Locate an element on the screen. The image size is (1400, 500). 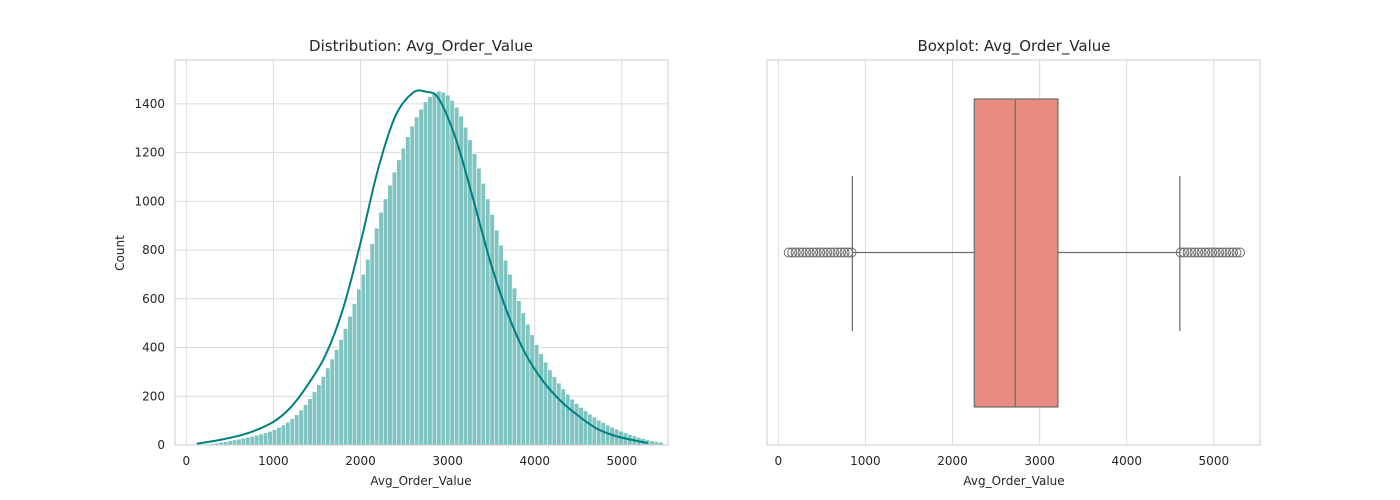
boxplot-x-tick-label: 5000 is located at coordinates (1214, 461).